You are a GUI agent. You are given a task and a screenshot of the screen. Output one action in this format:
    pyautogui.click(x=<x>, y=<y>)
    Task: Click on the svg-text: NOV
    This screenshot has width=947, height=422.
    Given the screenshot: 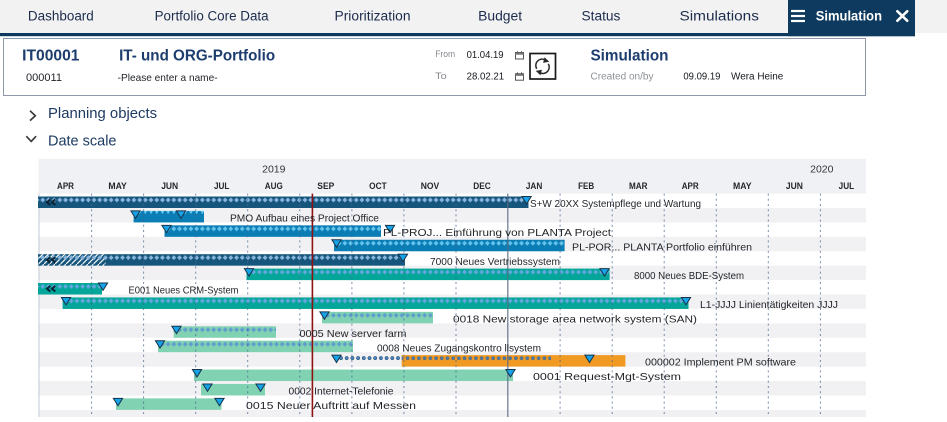 What is the action you would take?
    pyautogui.click(x=430, y=186)
    